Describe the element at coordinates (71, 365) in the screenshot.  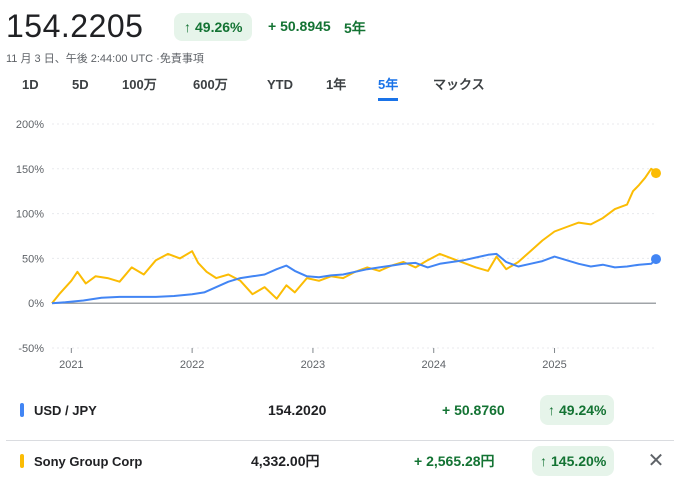
I see `x-tick-label: 2021` at that location.